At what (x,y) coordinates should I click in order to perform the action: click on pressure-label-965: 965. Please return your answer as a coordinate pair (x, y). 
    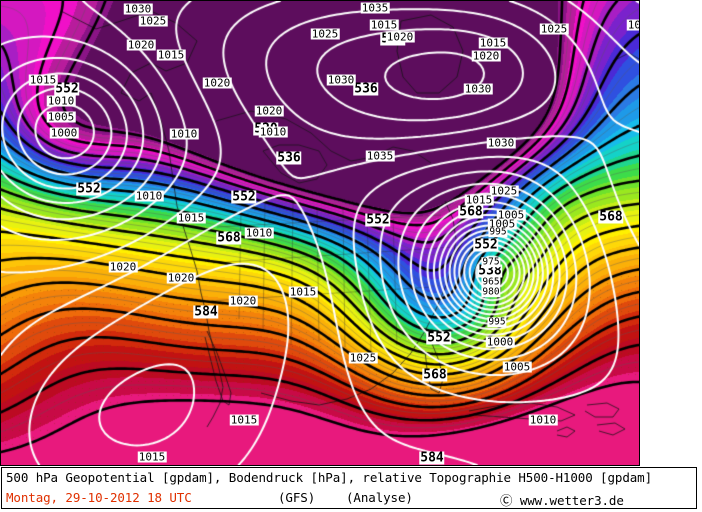
    Looking at the image, I should click on (491, 282).